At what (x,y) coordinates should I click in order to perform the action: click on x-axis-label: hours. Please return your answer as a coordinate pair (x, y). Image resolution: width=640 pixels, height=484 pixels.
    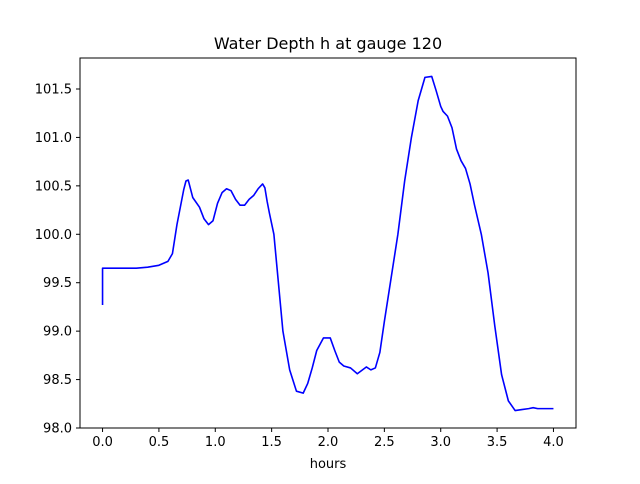
    Looking at the image, I should click on (328, 464).